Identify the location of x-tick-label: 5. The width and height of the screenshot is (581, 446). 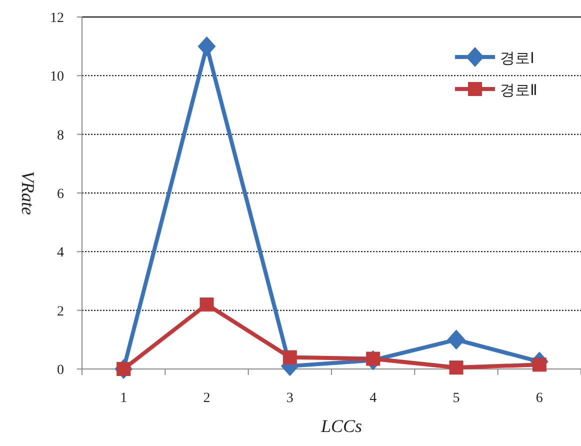
(456, 398).